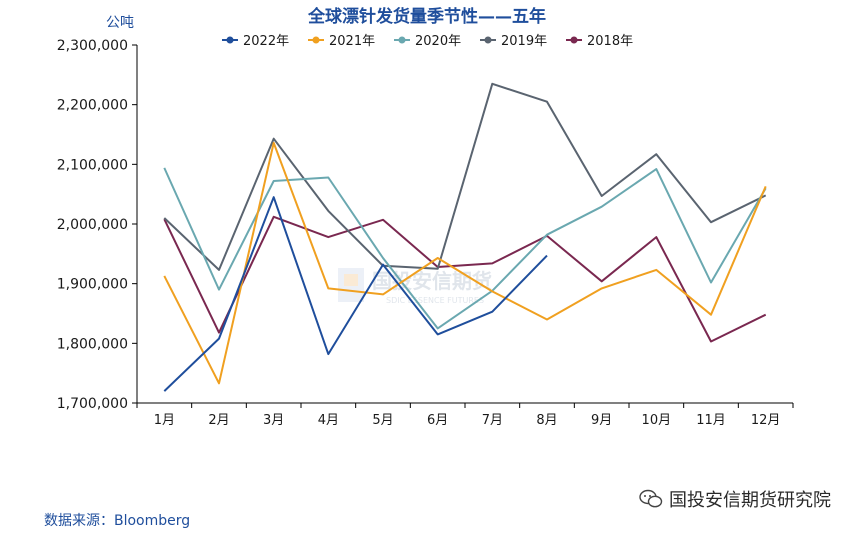  I want to click on watermark-subtext: SDIC ESSENCE FUTURES, so click(435, 300).